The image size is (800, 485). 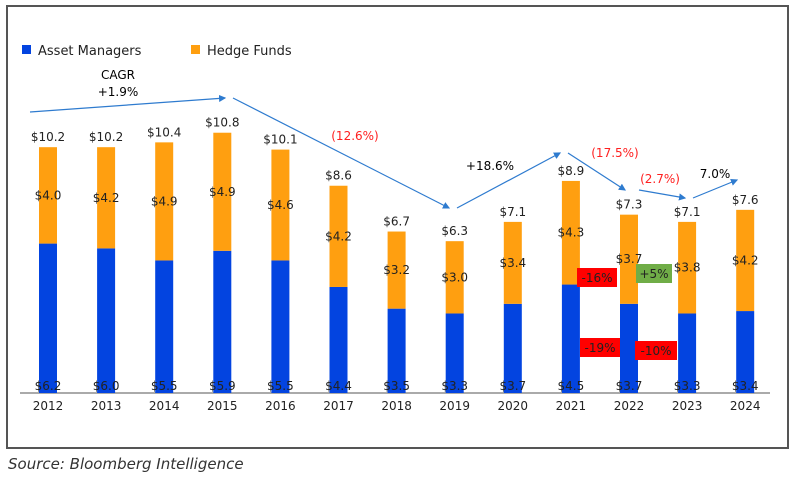 What do you see at coordinates (396, 222) in the screenshot?
I see `total-label-2018: $6.7` at bounding box center [396, 222].